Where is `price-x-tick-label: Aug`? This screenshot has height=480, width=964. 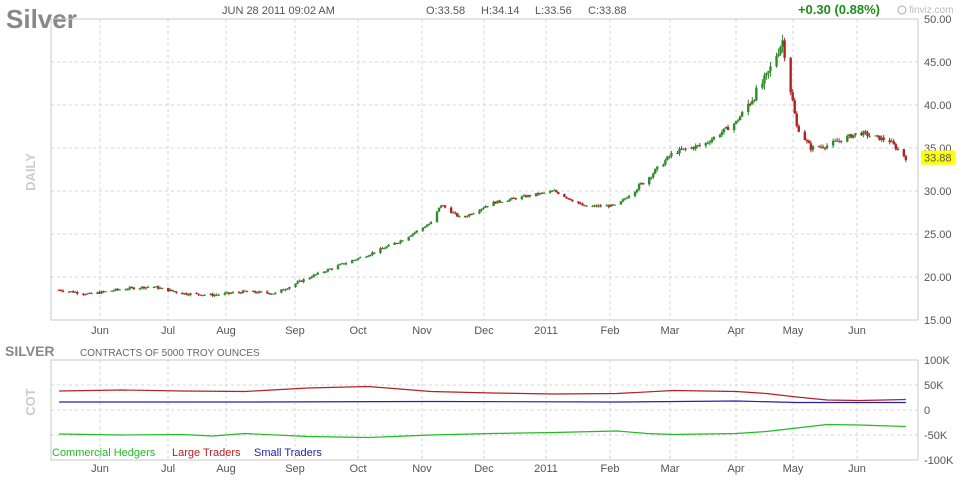
price-x-tick-label: Aug is located at coordinates (226, 331).